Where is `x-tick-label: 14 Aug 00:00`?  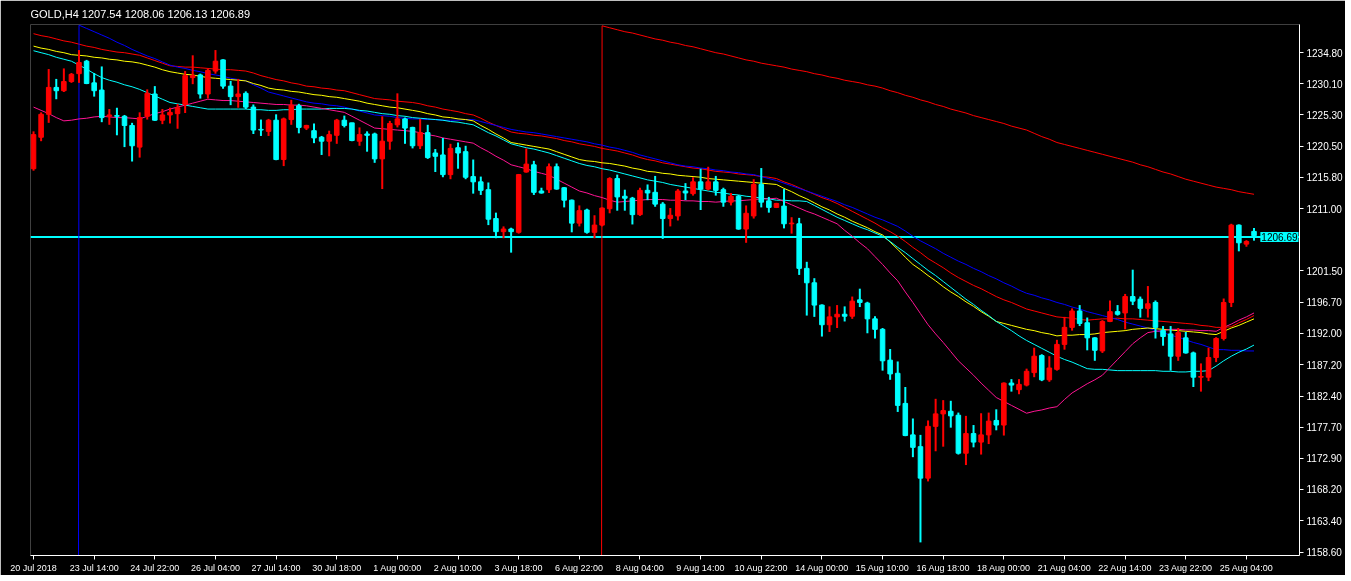 x-tick-label: 14 Aug 00:00 is located at coordinates (822, 567).